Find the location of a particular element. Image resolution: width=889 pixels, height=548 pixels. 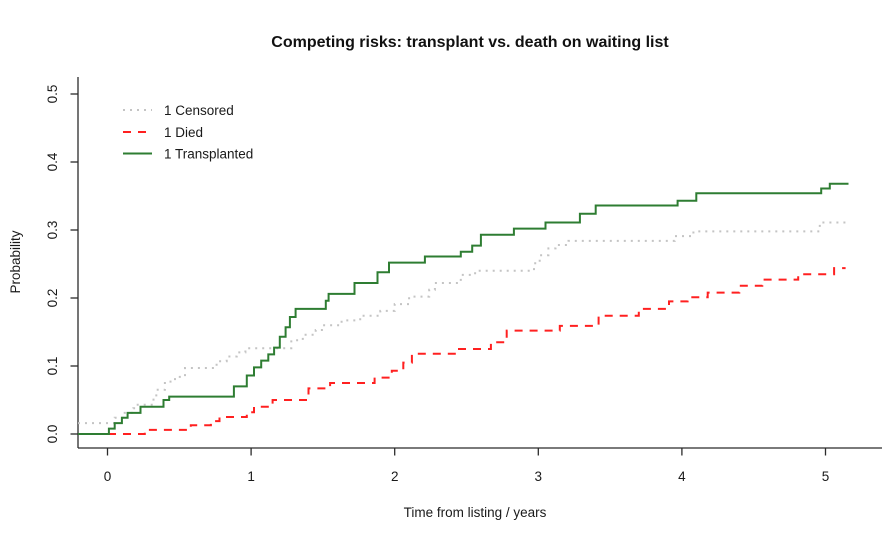

y-tick-label: 0.1 is located at coordinates (52, 366).